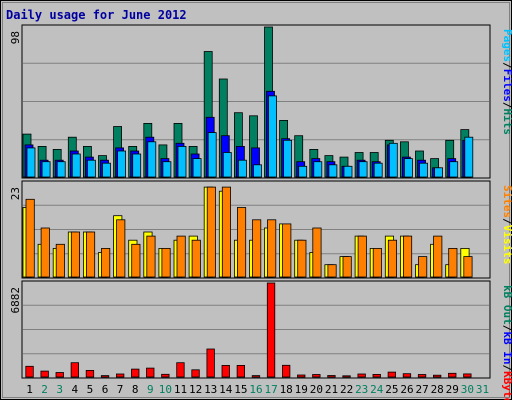  Describe the element at coordinates (226, 389) in the screenshot. I see `x-label-day-14: 14` at that location.